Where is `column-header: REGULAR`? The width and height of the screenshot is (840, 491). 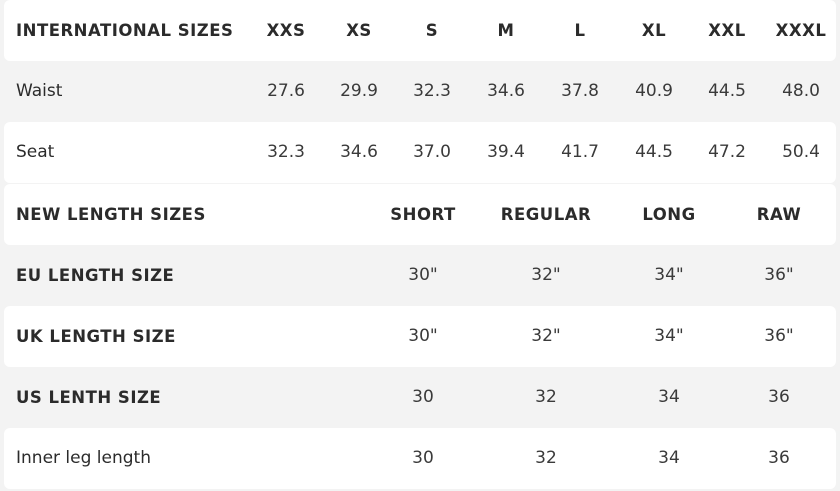
column-header: REGULAR is located at coordinates (546, 214).